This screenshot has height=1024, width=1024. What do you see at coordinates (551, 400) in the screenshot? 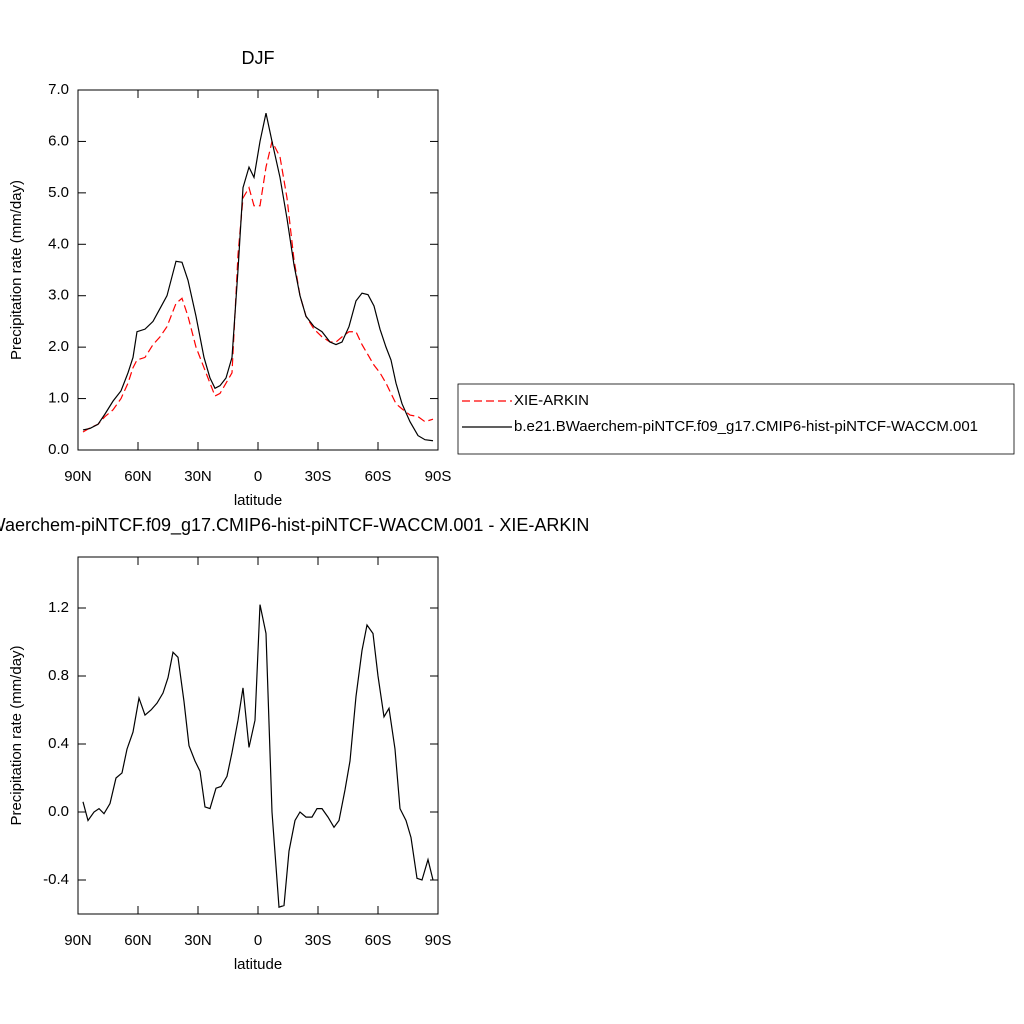
I see `legend-label: XIE-ARKIN` at bounding box center [551, 400].